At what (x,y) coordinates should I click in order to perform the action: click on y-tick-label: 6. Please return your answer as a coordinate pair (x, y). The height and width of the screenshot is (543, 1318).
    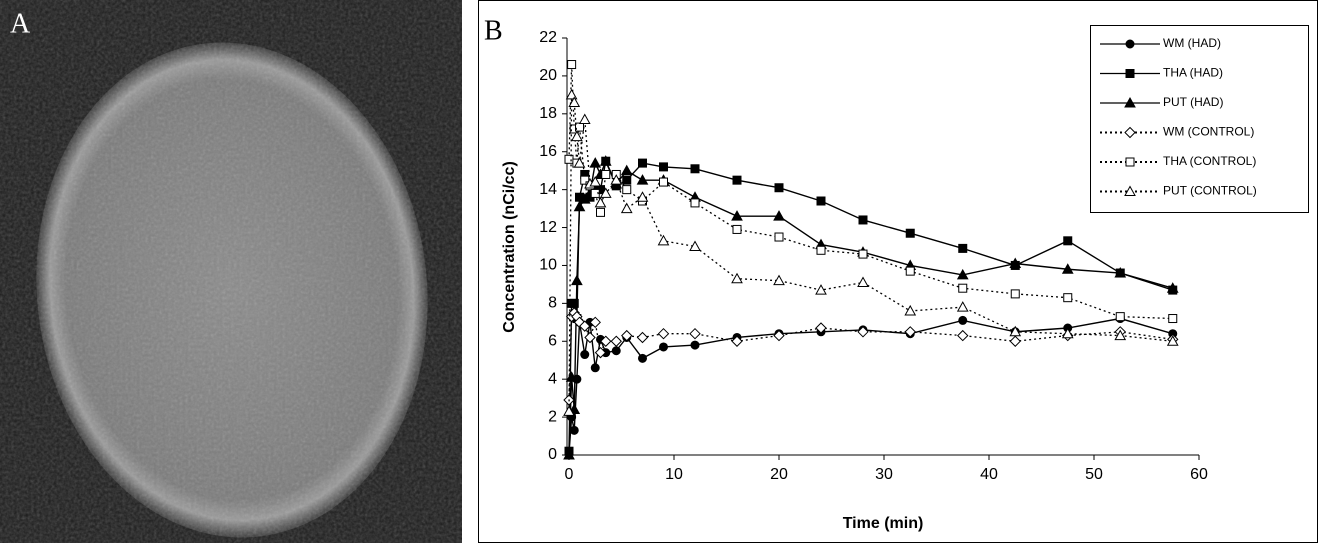
    Looking at the image, I should click on (552, 340).